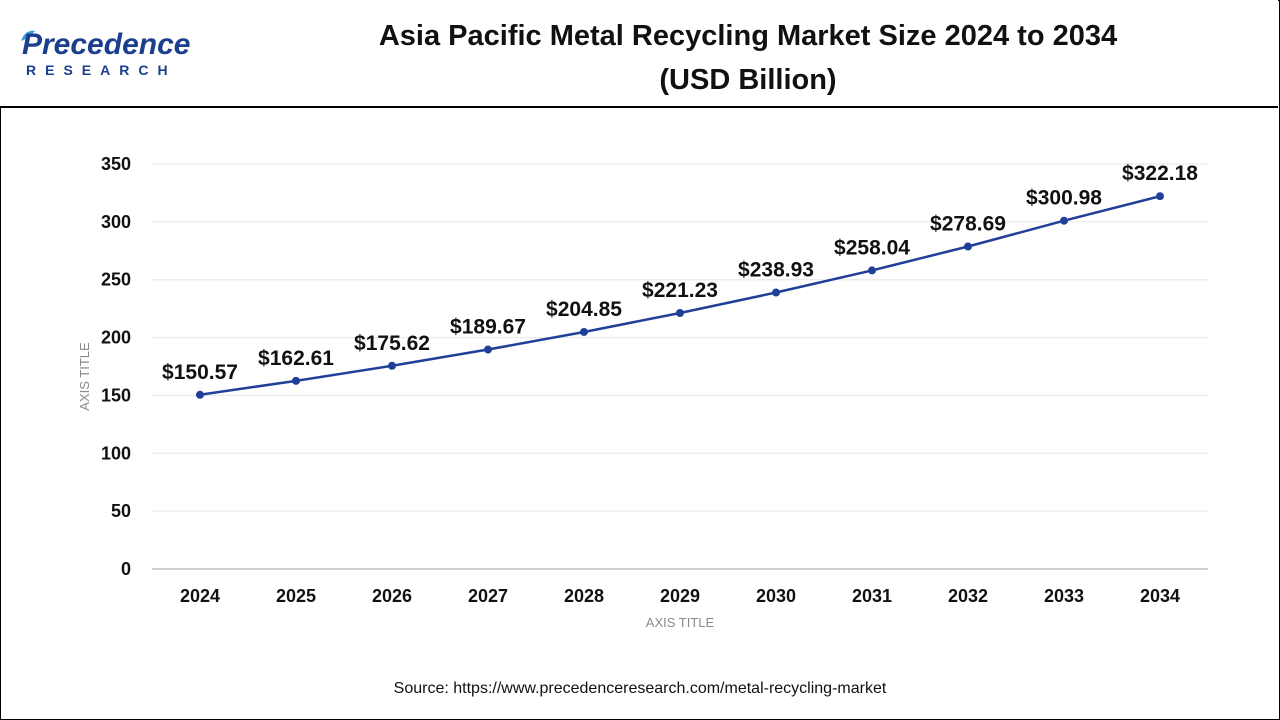 The width and height of the screenshot is (1280, 720). I want to click on y-tick-label: 250, so click(116, 280).